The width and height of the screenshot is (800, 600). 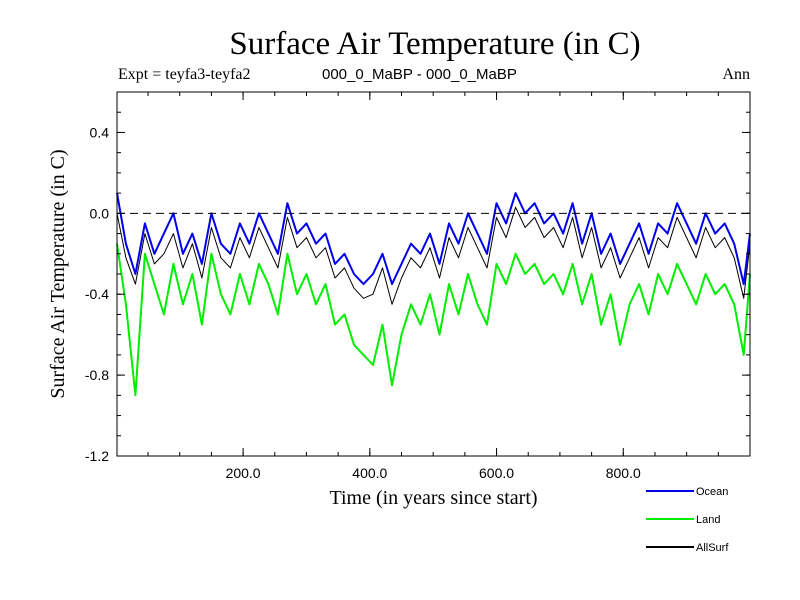 I want to click on y-tick-label: 0.0, so click(x=100, y=213).